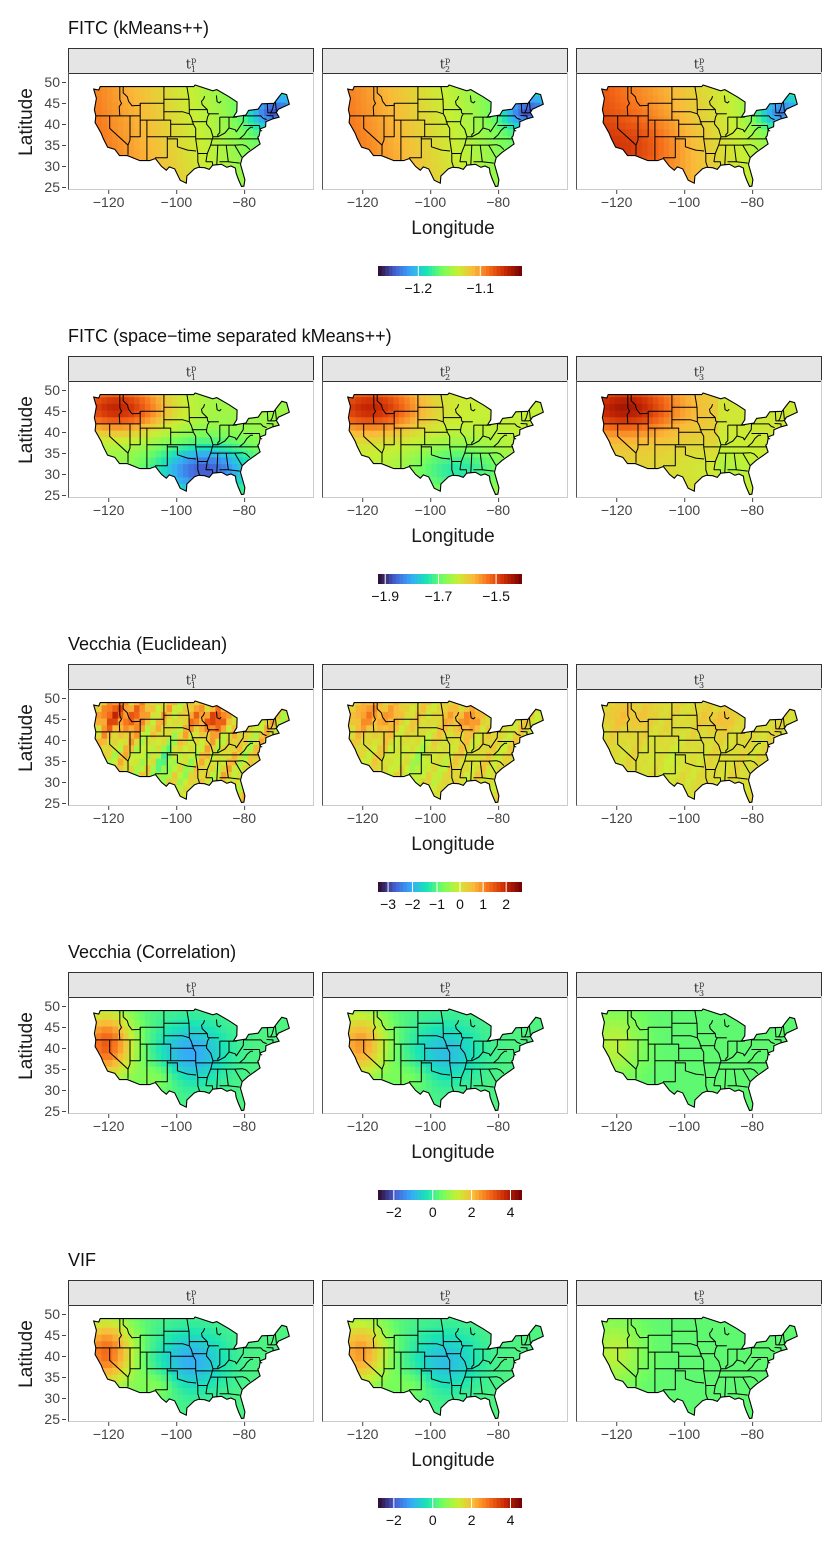  I want to click on block-title: FITC (space−time separated kMeans++), so click(230, 336).